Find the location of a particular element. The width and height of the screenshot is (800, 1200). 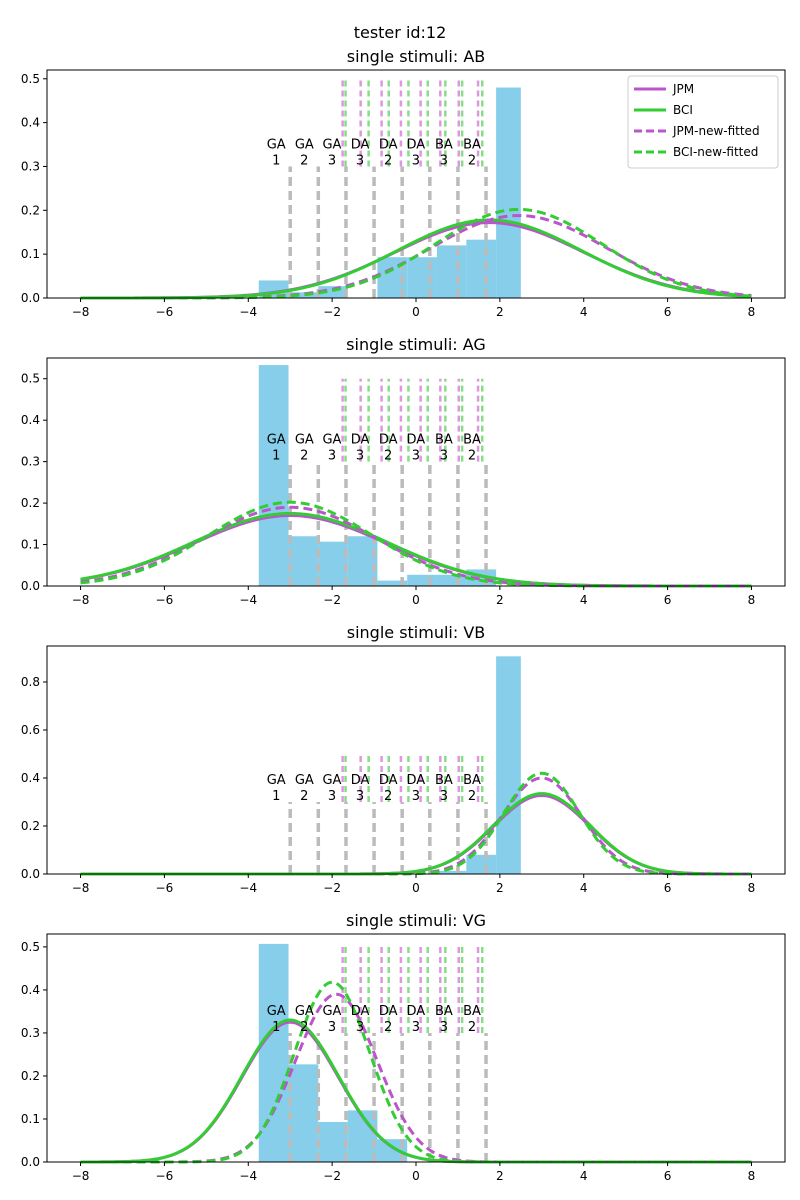

chart-title: single stimuli: AB is located at coordinates (416, 56).